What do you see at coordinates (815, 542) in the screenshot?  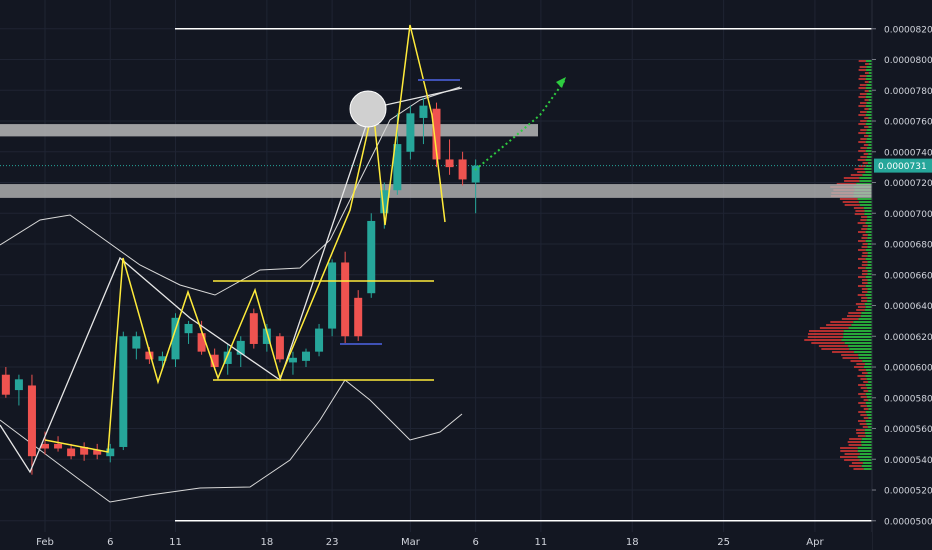 I see `time-tick-label: Apr` at bounding box center [815, 542].